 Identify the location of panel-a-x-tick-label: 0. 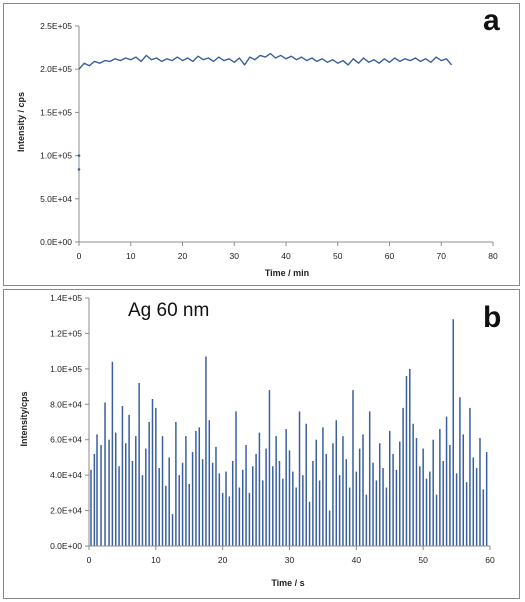
(79, 256).